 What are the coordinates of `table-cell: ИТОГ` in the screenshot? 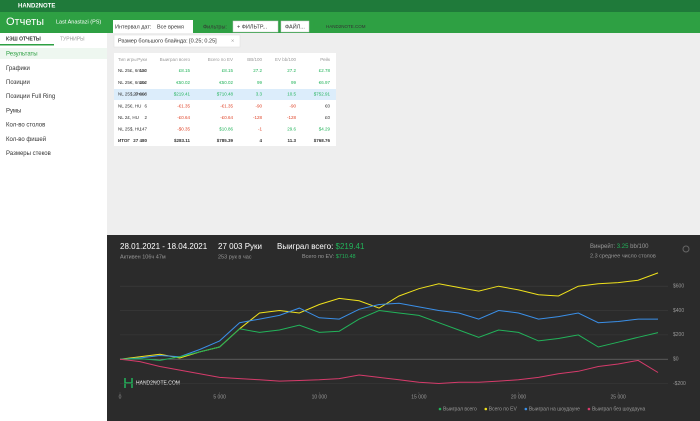 It's located at (124, 140).